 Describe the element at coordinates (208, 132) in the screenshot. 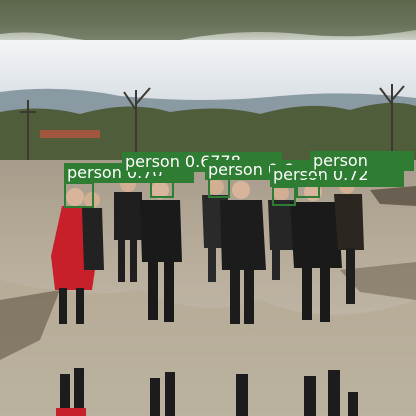

I see `treeline` at that location.